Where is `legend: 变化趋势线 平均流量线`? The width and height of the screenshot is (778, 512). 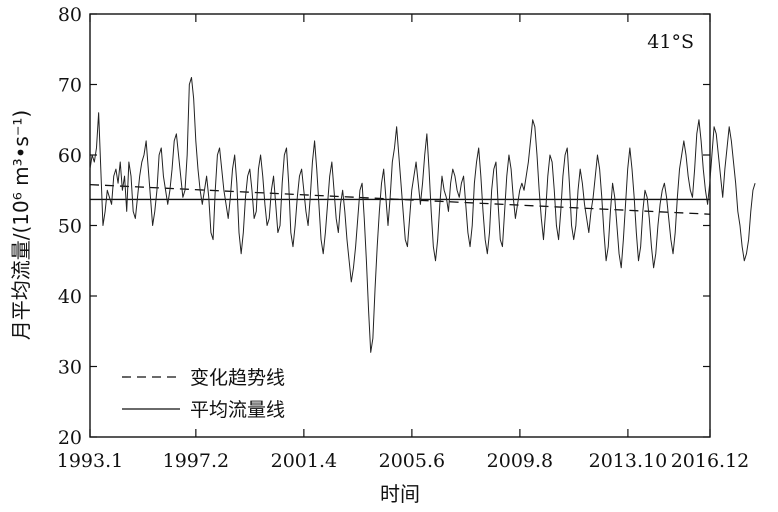
legend: 变化趋势线 平均流量线 is located at coordinates (203, 394).